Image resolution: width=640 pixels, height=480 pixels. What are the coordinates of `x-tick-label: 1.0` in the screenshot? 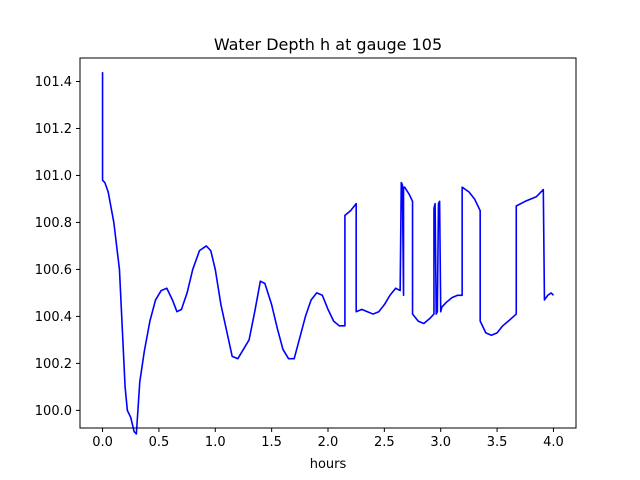 It's located at (215, 442).